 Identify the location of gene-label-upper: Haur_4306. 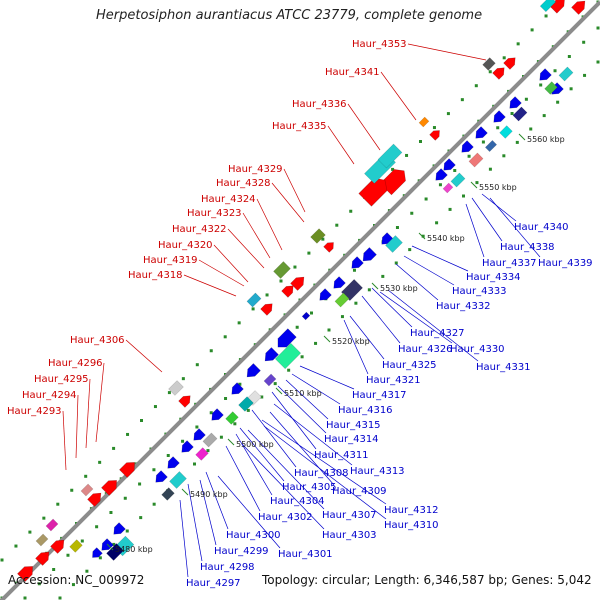
(97, 340).